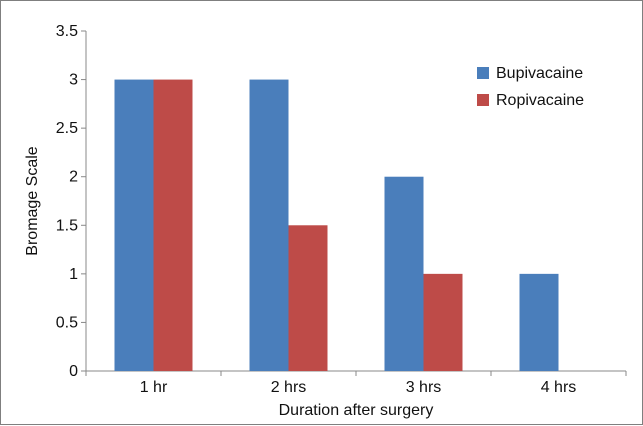  Describe the element at coordinates (269, 225) in the screenshot. I see `bar-bupivacaine-2-hrs` at that location.